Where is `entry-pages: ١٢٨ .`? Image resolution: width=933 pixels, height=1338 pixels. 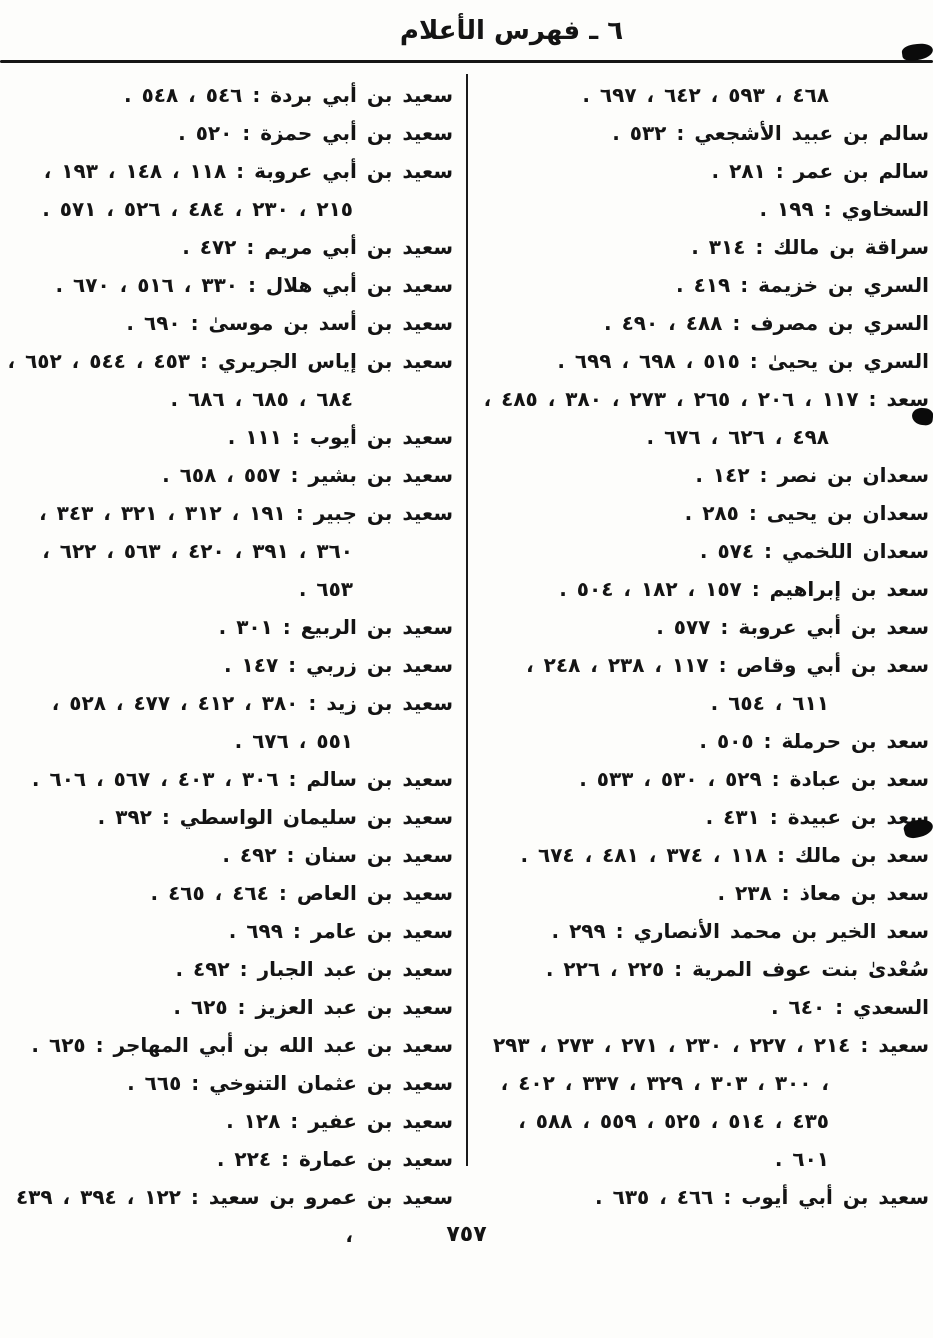
entry-pages: ١٢٨ . is located at coordinates (253, 1121).